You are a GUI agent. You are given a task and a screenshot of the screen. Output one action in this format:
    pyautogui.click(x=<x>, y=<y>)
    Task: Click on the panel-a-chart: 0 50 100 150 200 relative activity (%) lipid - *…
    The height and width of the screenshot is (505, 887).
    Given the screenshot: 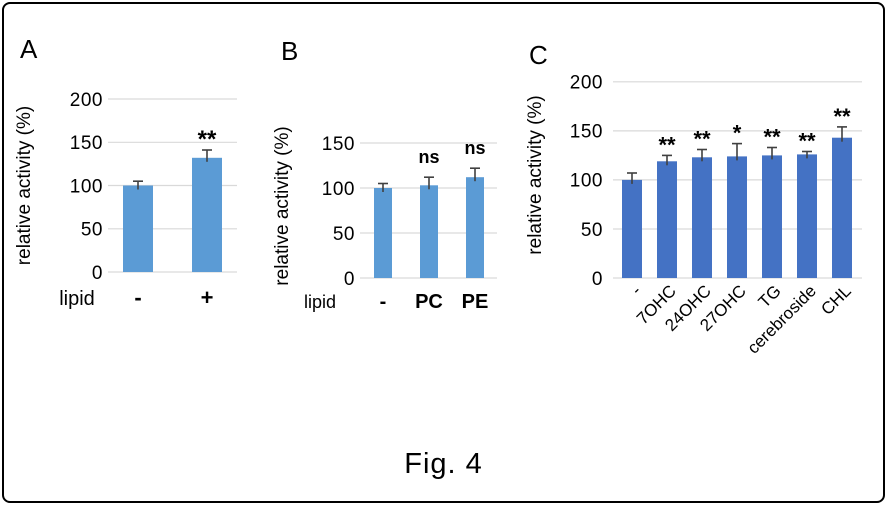 What is the action you would take?
    pyautogui.click(x=125, y=200)
    